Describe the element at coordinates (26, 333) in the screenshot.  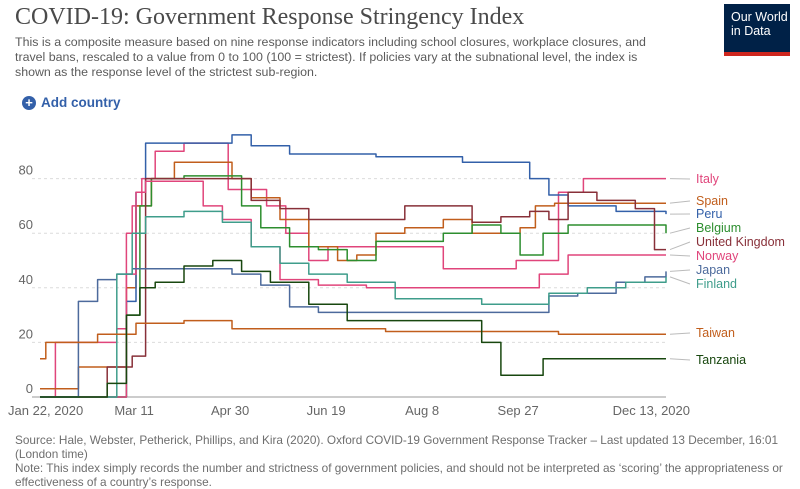
I see `y-tick-label: 20` at that location.